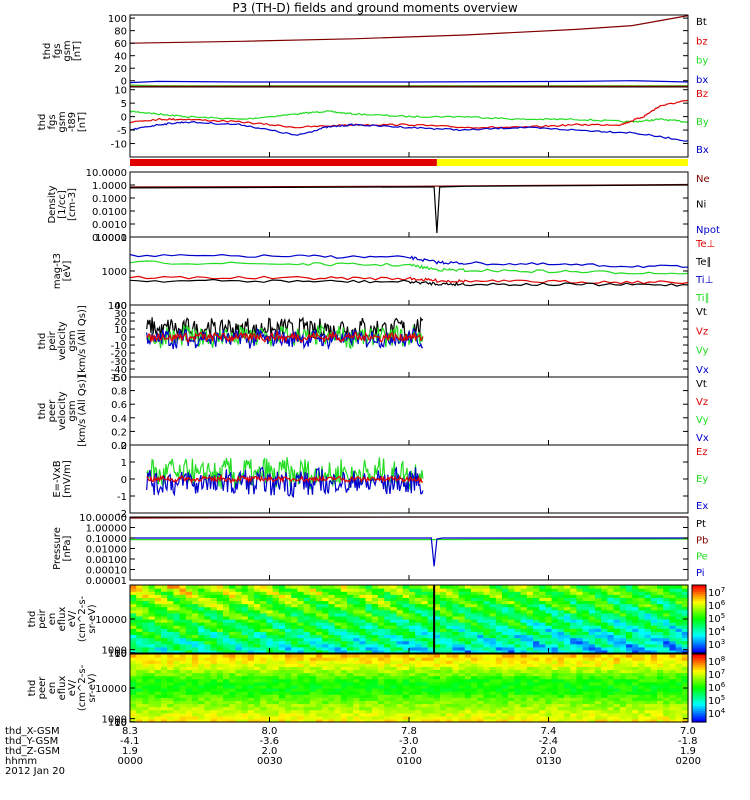 This screenshot has height=800, width=750. Describe the element at coordinates (130, 731) in the screenshot. I see `x-axis-tick-value: 8.3` at that location.